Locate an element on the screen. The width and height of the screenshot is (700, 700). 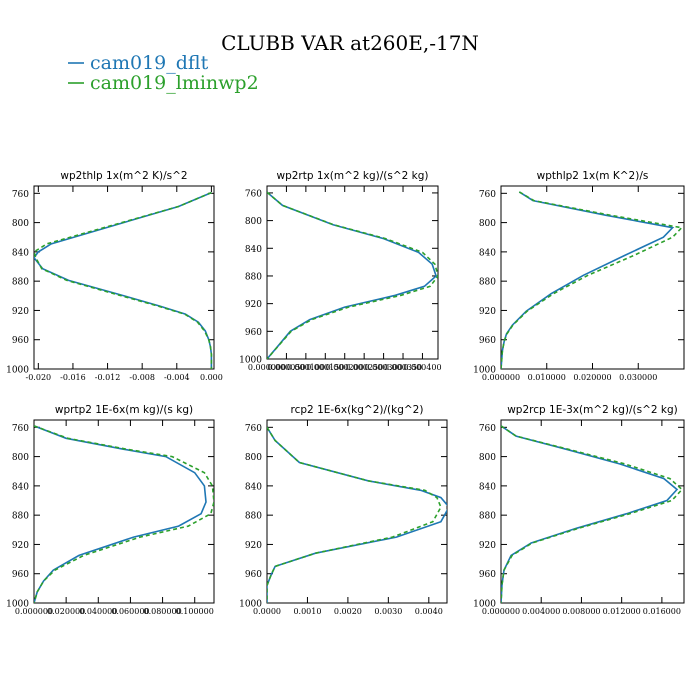
x-tick-label: 0.000100 is located at coordinates (306, 367).